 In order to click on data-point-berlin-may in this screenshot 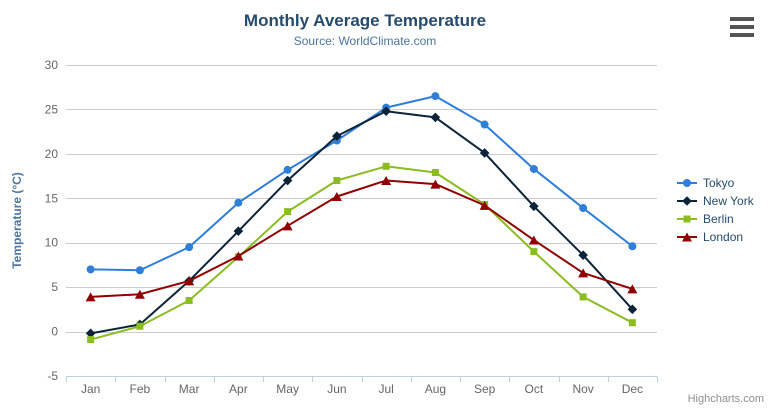, I will do `click(288, 212)`.